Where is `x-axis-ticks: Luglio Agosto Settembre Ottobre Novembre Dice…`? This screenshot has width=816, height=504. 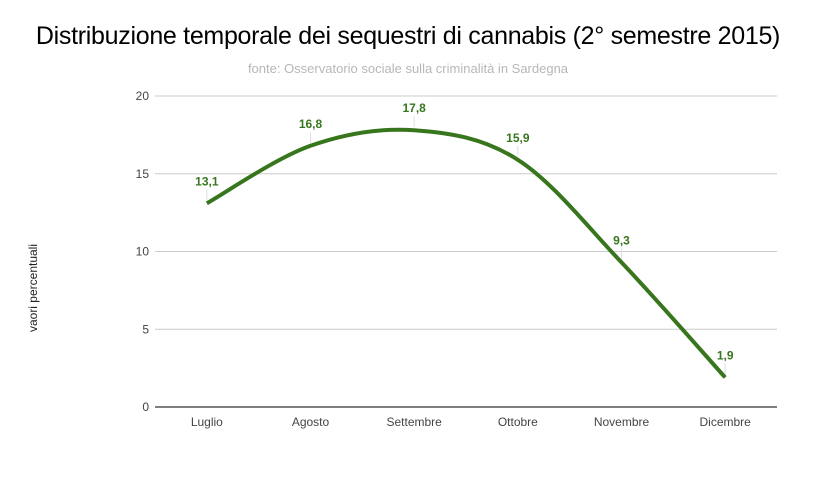
x-axis-ticks: Luglio Agosto Settembre Ottobre Novembre Dice… is located at coordinates (471, 422).